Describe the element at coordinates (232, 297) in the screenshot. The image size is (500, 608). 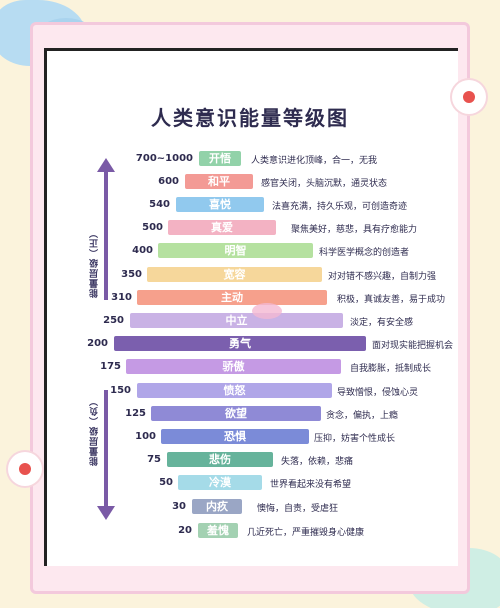
I see `level-bar: 主动` at that location.